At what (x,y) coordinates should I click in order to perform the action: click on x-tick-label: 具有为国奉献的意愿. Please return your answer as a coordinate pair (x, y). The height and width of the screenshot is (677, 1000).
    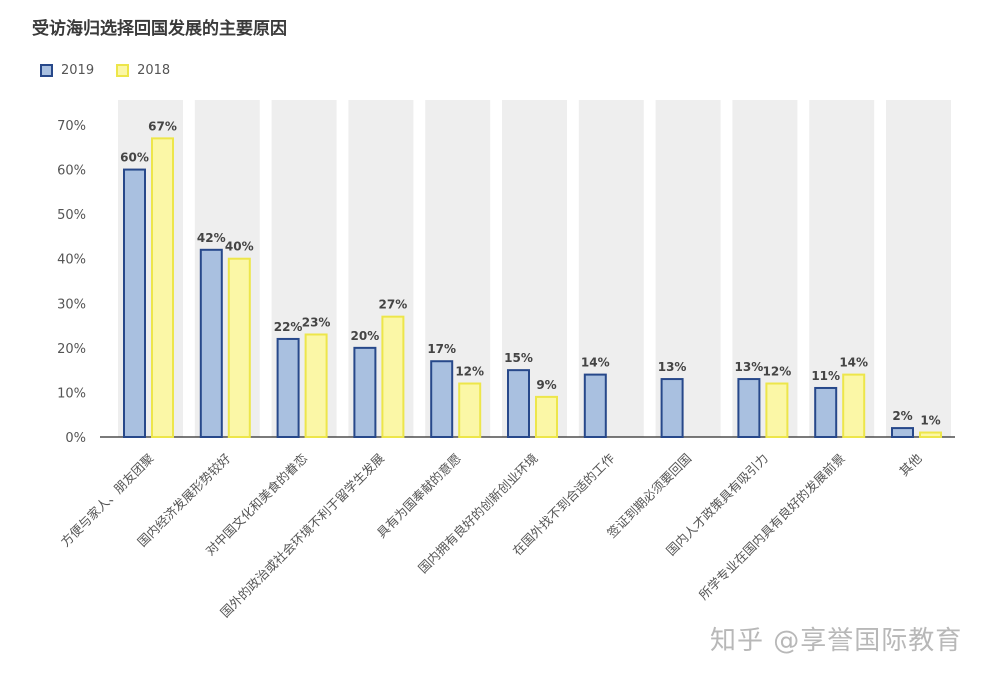
    Looking at the image, I should click on (419, 496).